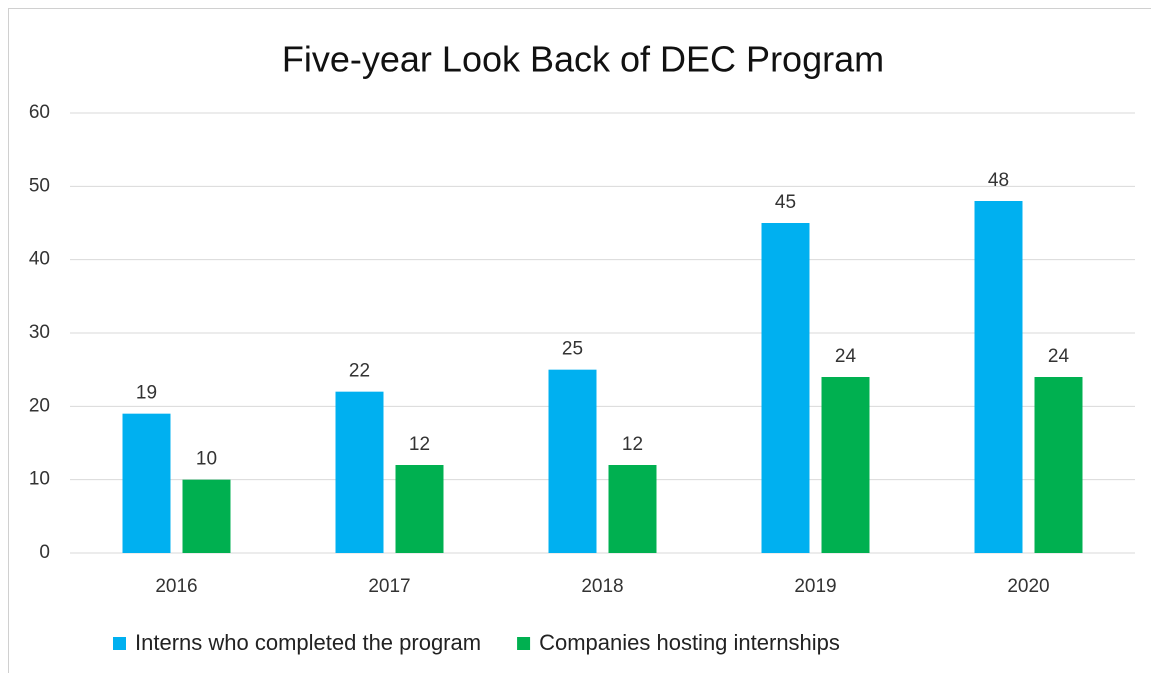 The image size is (1151, 673). What do you see at coordinates (1028, 586) in the screenshot?
I see `x-tick-label: 2020` at bounding box center [1028, 586].